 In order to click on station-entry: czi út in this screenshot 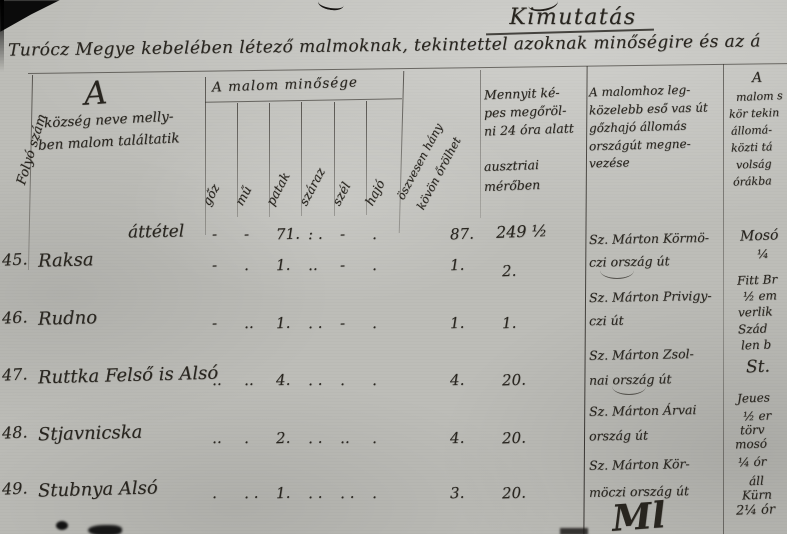, I will do `click(606, 320)`.